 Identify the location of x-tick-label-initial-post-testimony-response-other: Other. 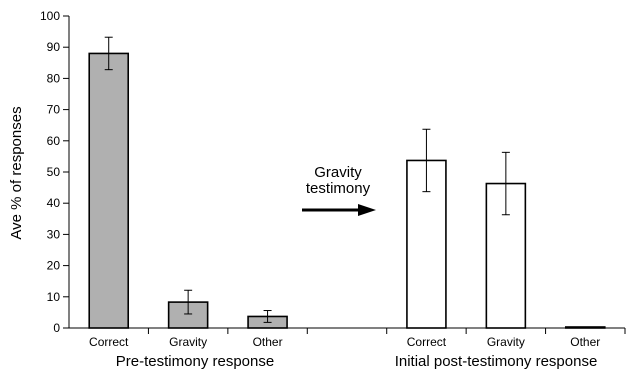
(585, 342).